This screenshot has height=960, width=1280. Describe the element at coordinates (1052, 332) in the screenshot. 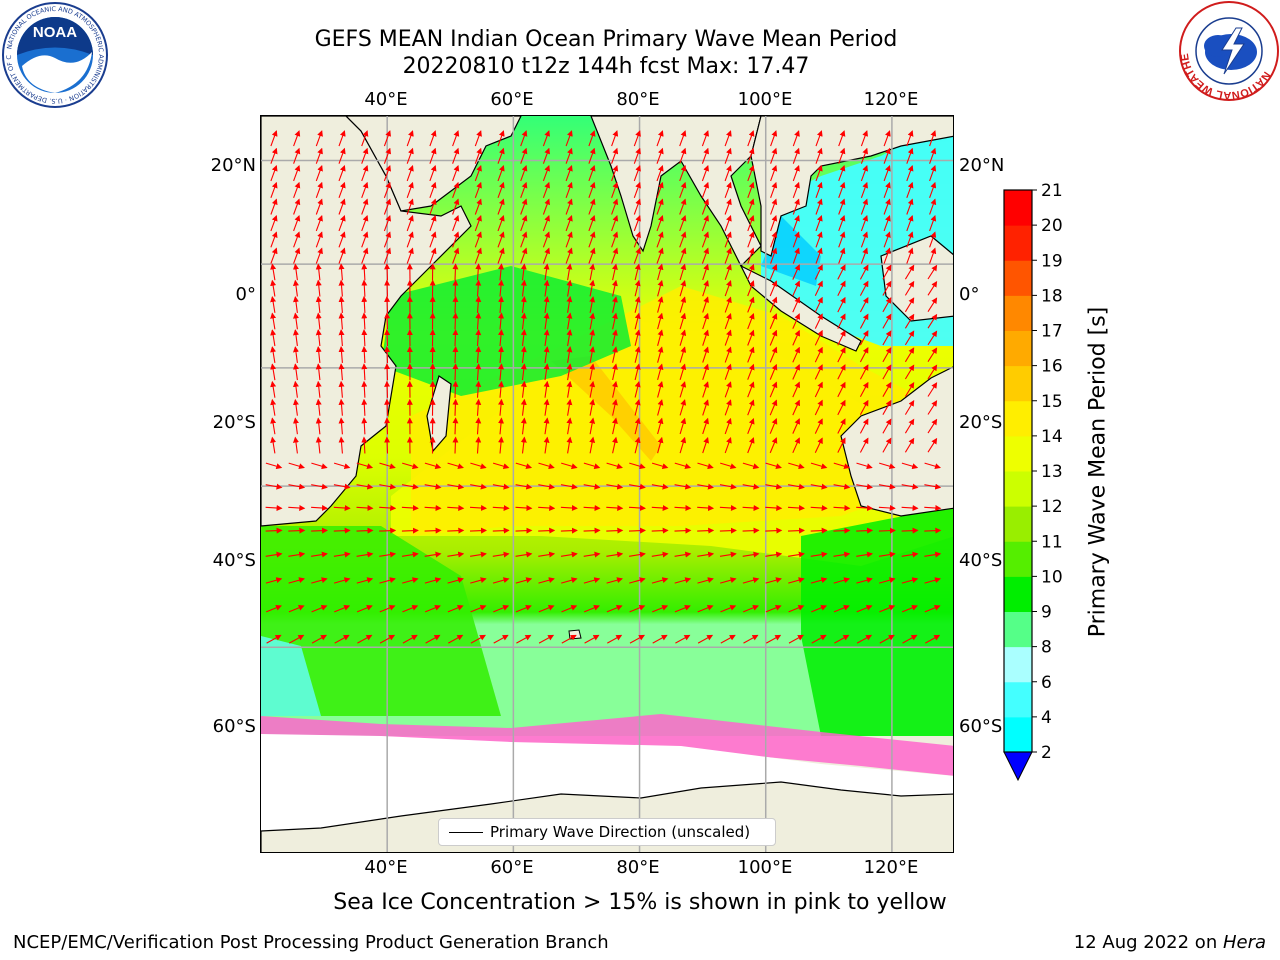

I see `colorbar-tick-label: 17` at that location.